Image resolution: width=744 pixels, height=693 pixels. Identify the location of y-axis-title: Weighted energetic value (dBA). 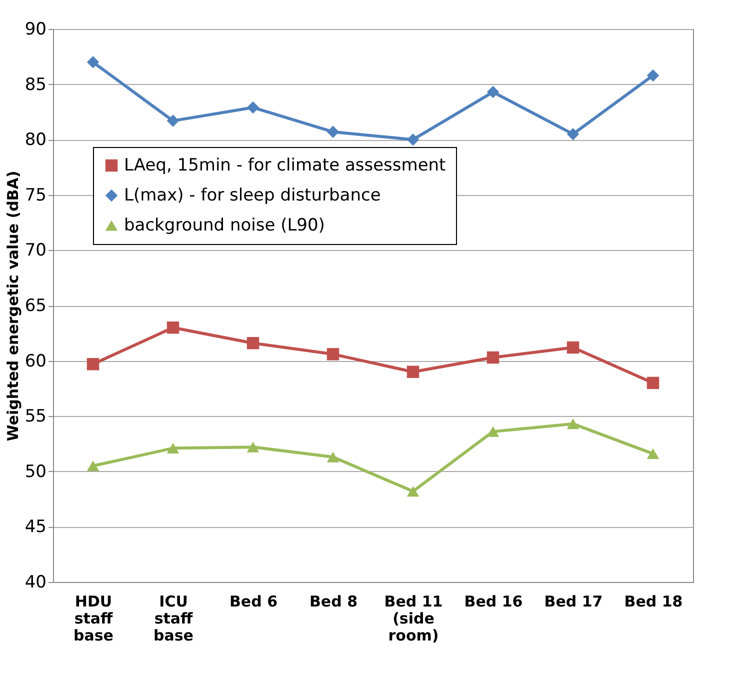
(13, 306).